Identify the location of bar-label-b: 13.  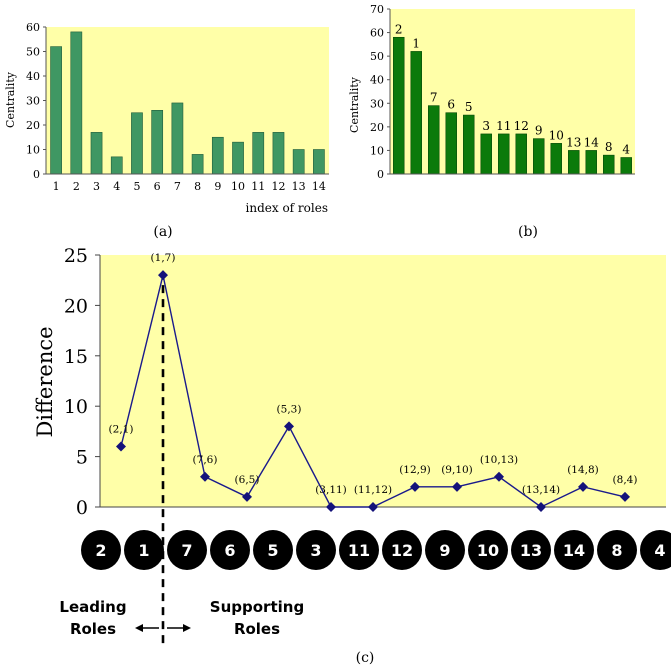
(573, 142).